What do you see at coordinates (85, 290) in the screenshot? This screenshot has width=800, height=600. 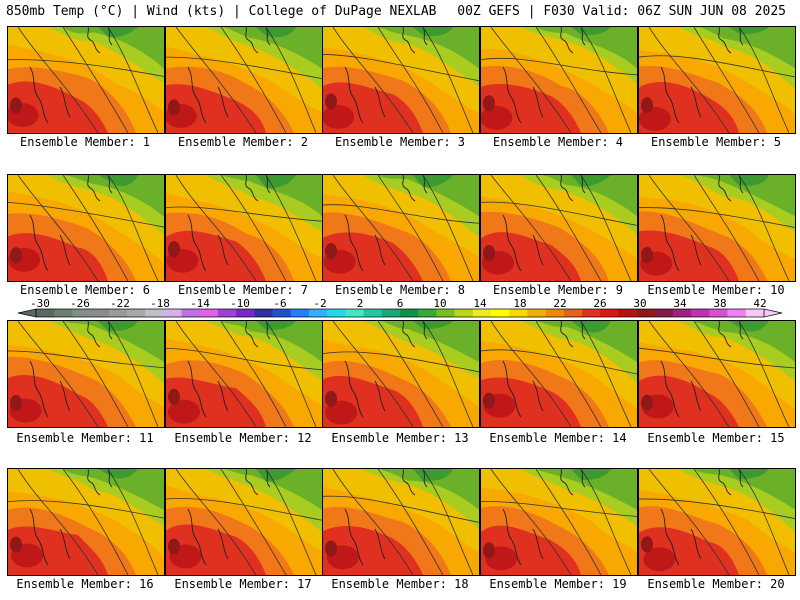 I see `ensemble-member-label: Ensemble Member: 6` at bounding box center [85, 290].